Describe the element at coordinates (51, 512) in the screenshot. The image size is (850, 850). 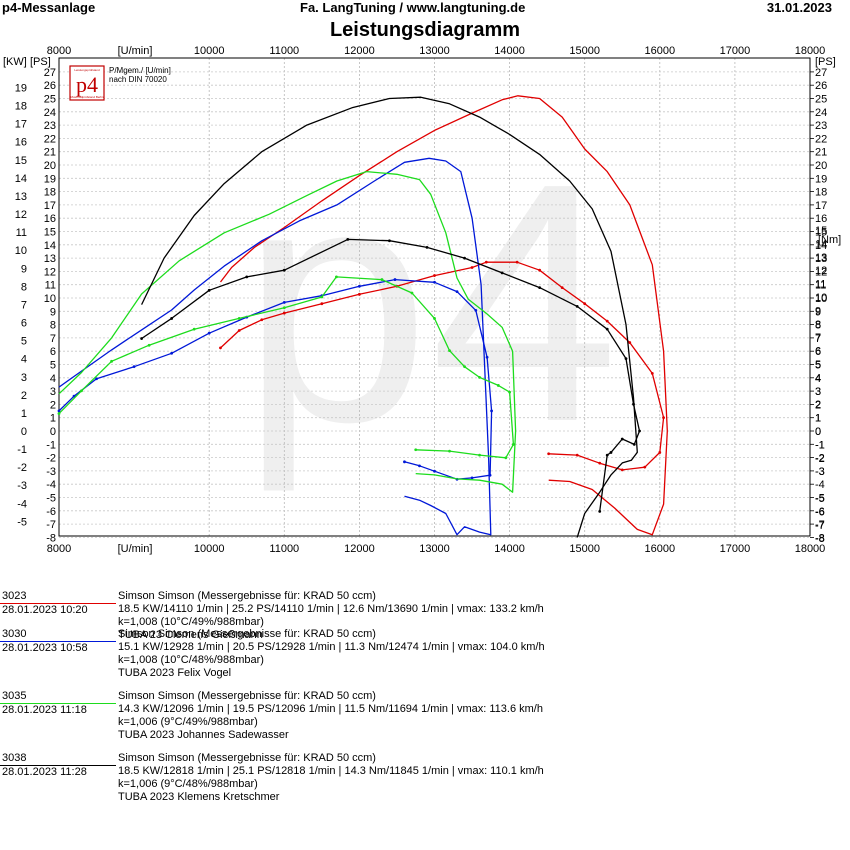
I see `ps-tick-label-left: -6` at that location.